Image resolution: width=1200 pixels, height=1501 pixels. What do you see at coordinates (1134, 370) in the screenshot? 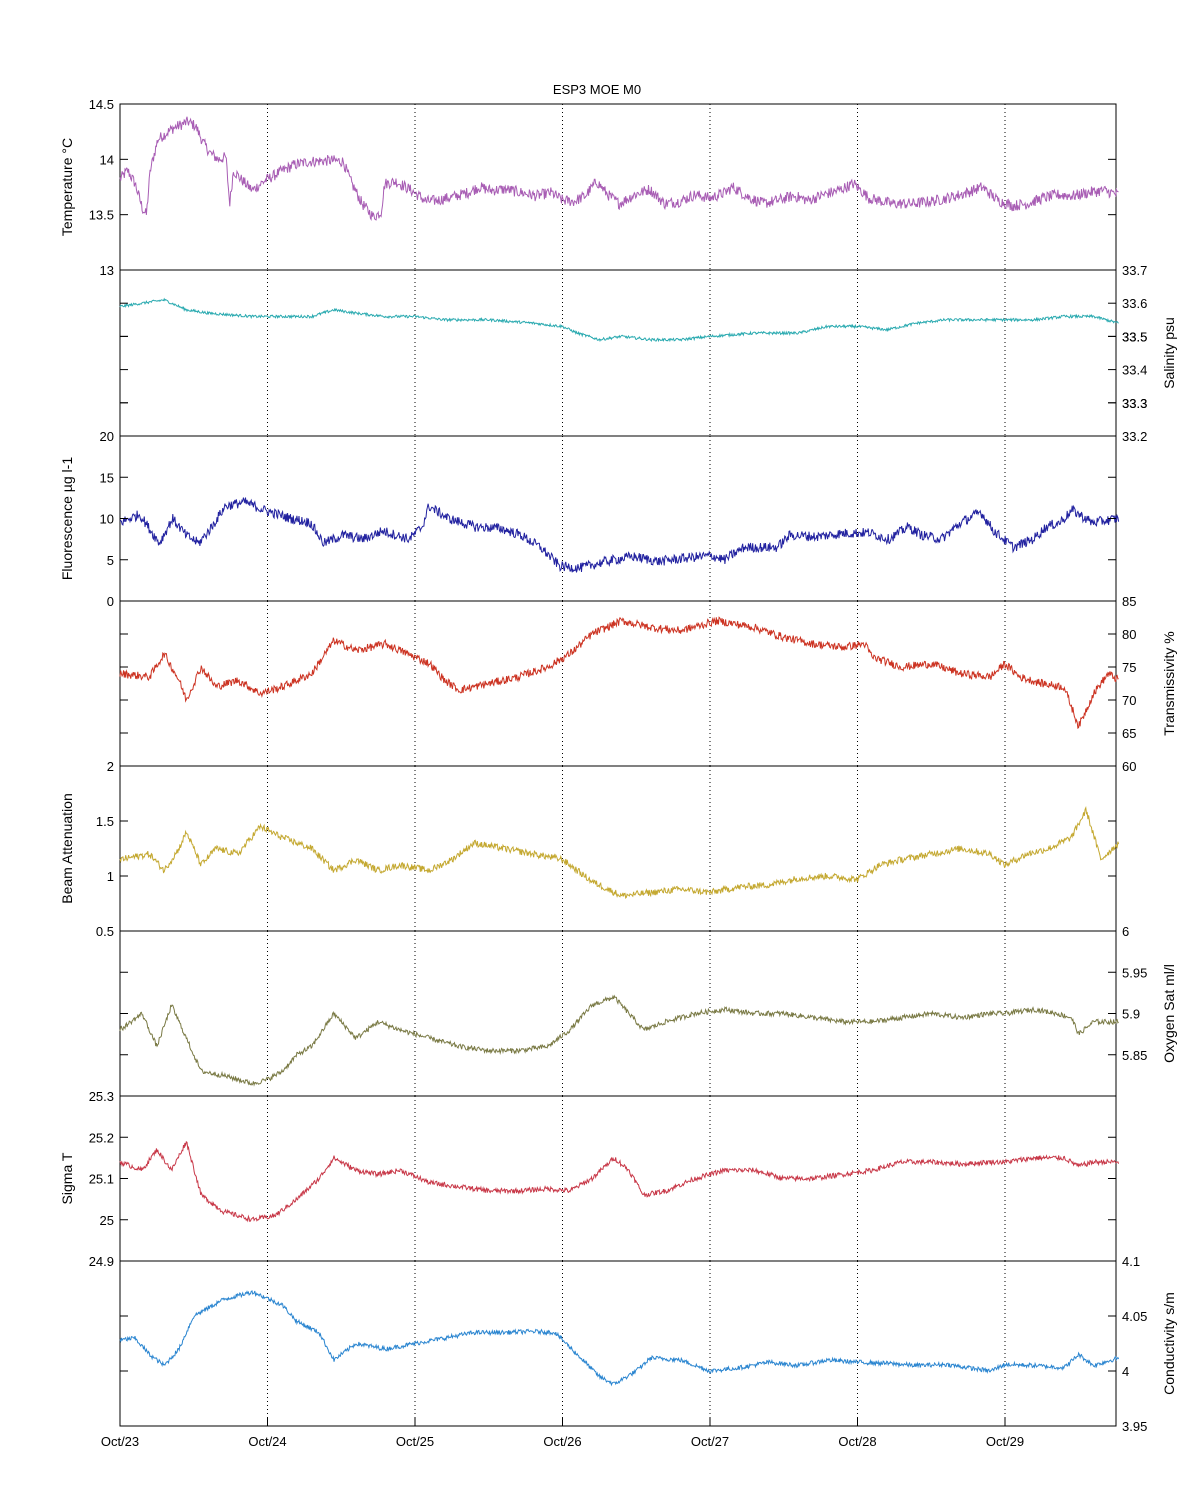
I see `y-tick-label: 33.4` at bounding box center [1134, 370].